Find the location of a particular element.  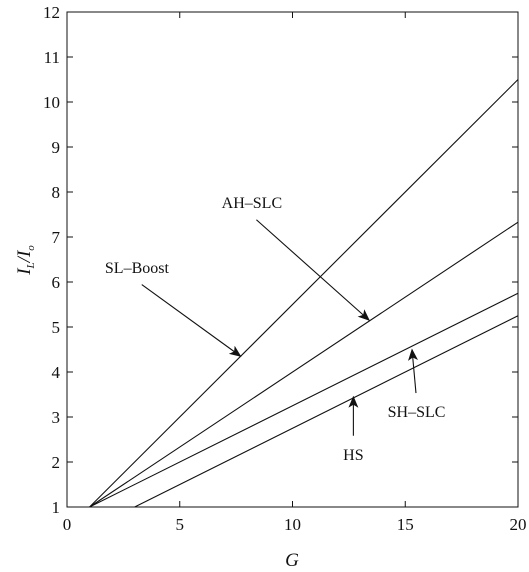

y-axis-label: IL/Io is located at coordinates (25, 260).